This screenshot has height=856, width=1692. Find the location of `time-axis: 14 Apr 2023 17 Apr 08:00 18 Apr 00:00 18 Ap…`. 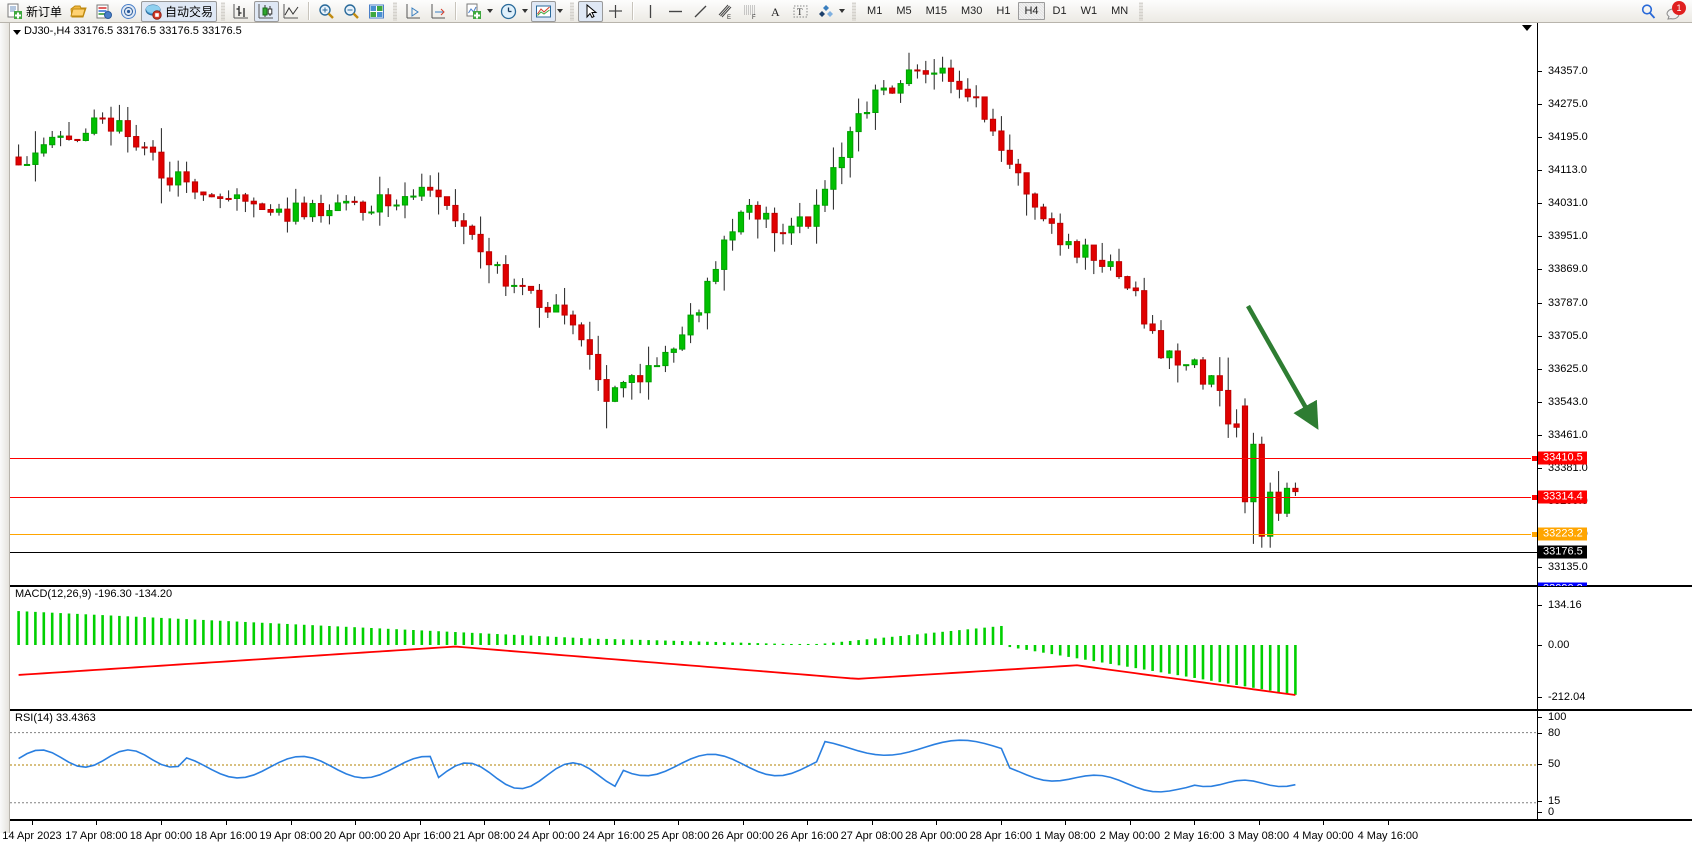

time-axis: 14 Apr 2023 17 Apr 08:00 18 Apr 00:00 18 Ap… is located at coordinates (847, 838).